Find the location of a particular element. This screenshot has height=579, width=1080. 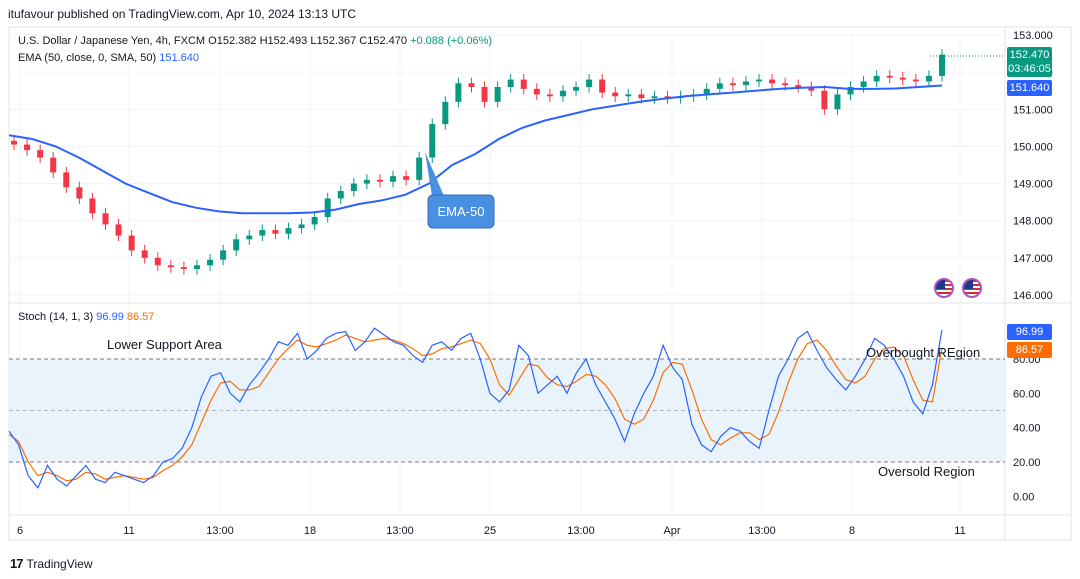

stoch-legend: Stoch (14, 1, 3) 96.99 86.57 is located at coordinates (86, 317).